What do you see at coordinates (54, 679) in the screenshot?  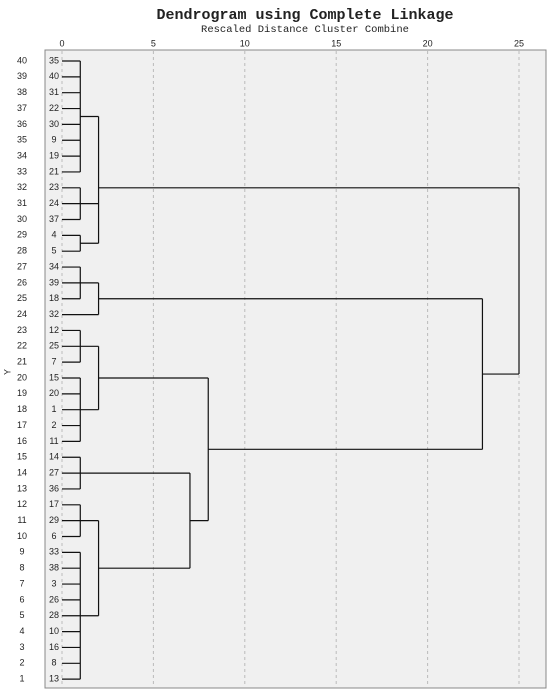 I see `leaf-label: 13` at bounding box center [54, 679].